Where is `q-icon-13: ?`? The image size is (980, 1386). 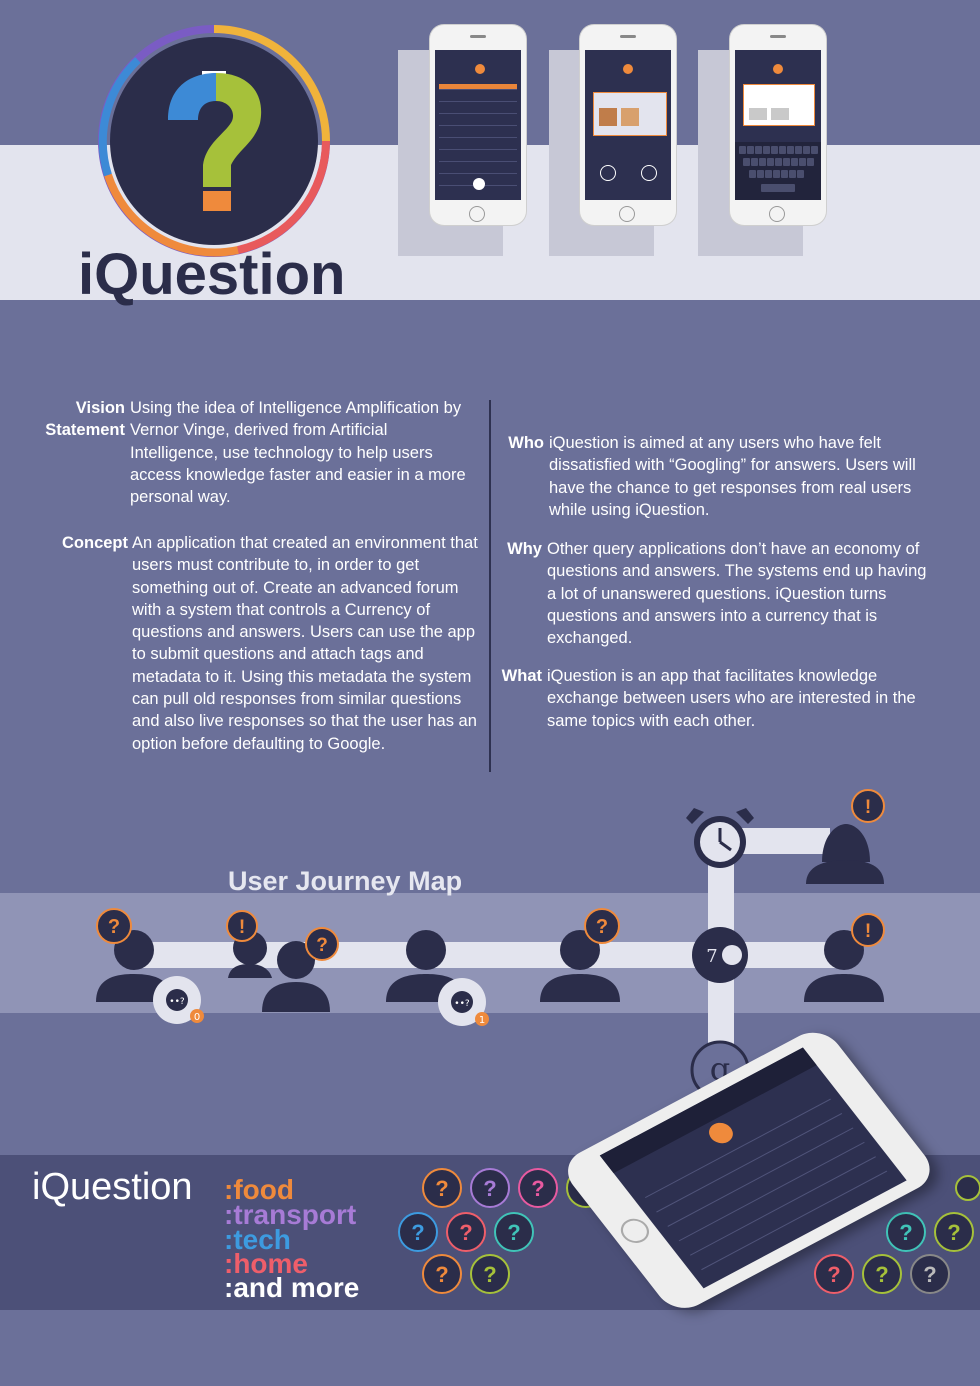 q-icon-13: ? is located at coordinates (882, 1274).